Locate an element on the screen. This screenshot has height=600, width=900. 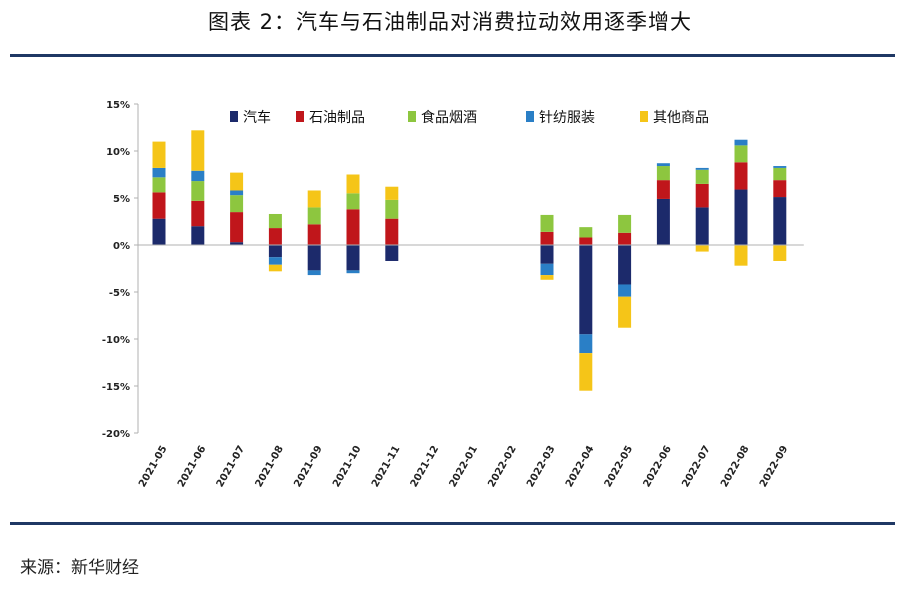
x-tick-label: 2021-06 is located at coordinates (192, 466).